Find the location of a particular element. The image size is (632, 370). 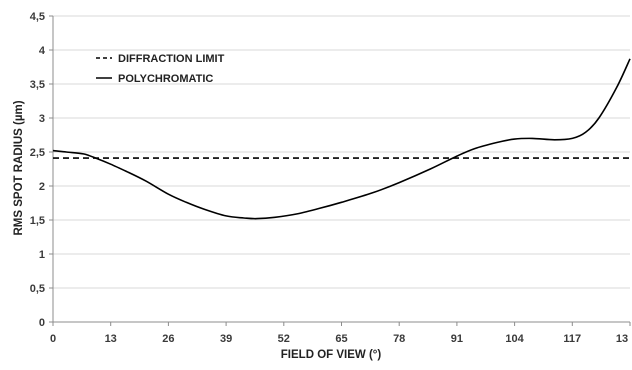

y-tick-label: 0,5 is located at coordinates (37, 289).